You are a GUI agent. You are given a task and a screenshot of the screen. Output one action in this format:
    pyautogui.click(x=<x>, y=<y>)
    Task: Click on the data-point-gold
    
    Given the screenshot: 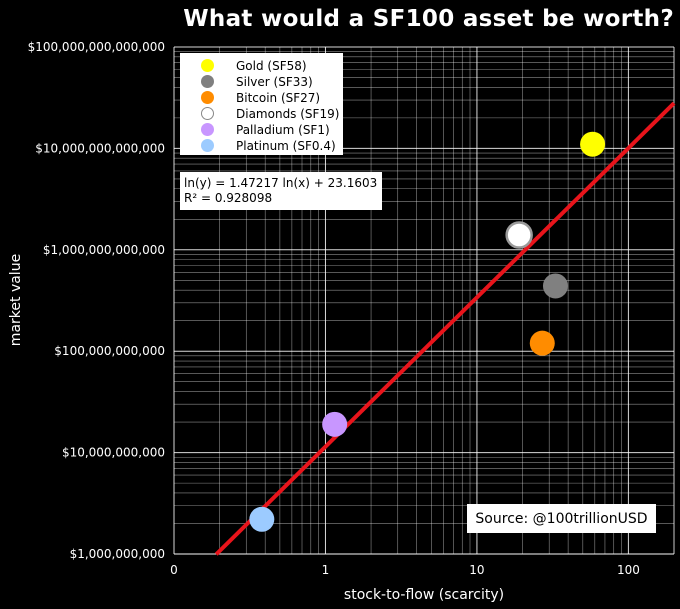 What is the action you would take?
    pyautogui.click(x=593, y=144)
    